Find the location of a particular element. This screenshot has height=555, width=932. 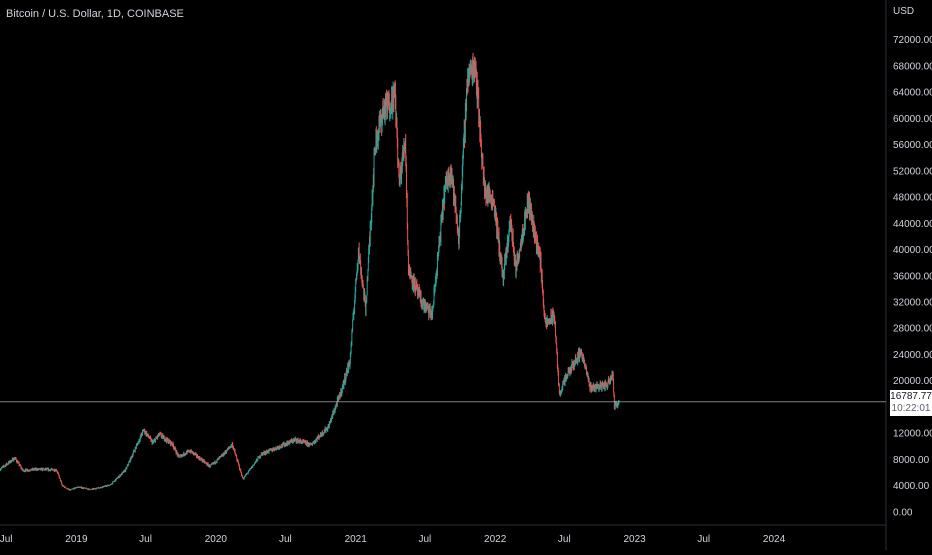

price-tick-label: 44000.00 is located at coordinates (912, 224).